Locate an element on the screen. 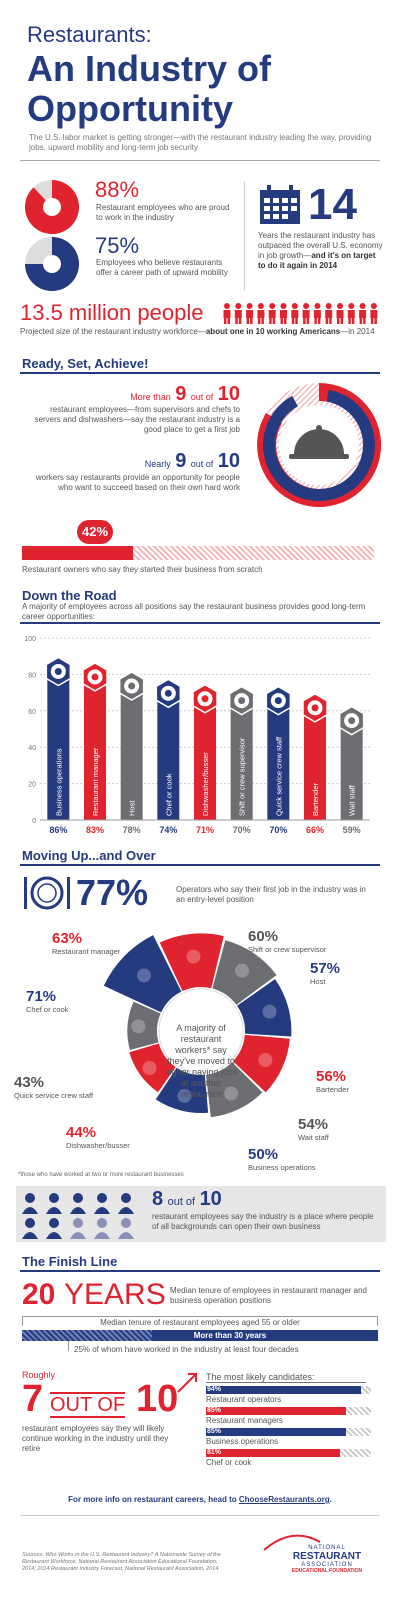  calendar-icon is located at coordinates (280, 204).